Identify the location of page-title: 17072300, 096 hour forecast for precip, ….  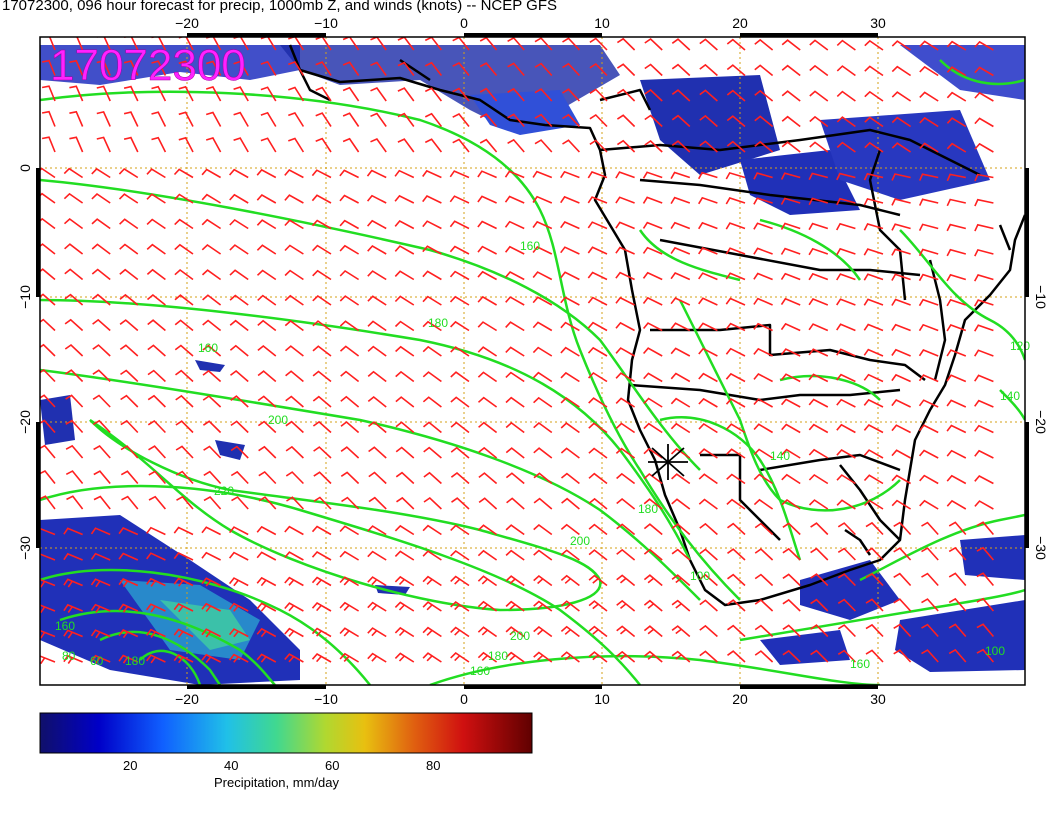
(279, 7).